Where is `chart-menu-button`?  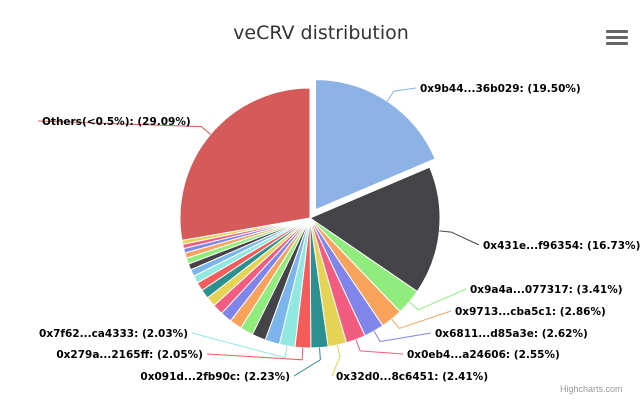
chart-menu-button is located at coordinates (617, 39).